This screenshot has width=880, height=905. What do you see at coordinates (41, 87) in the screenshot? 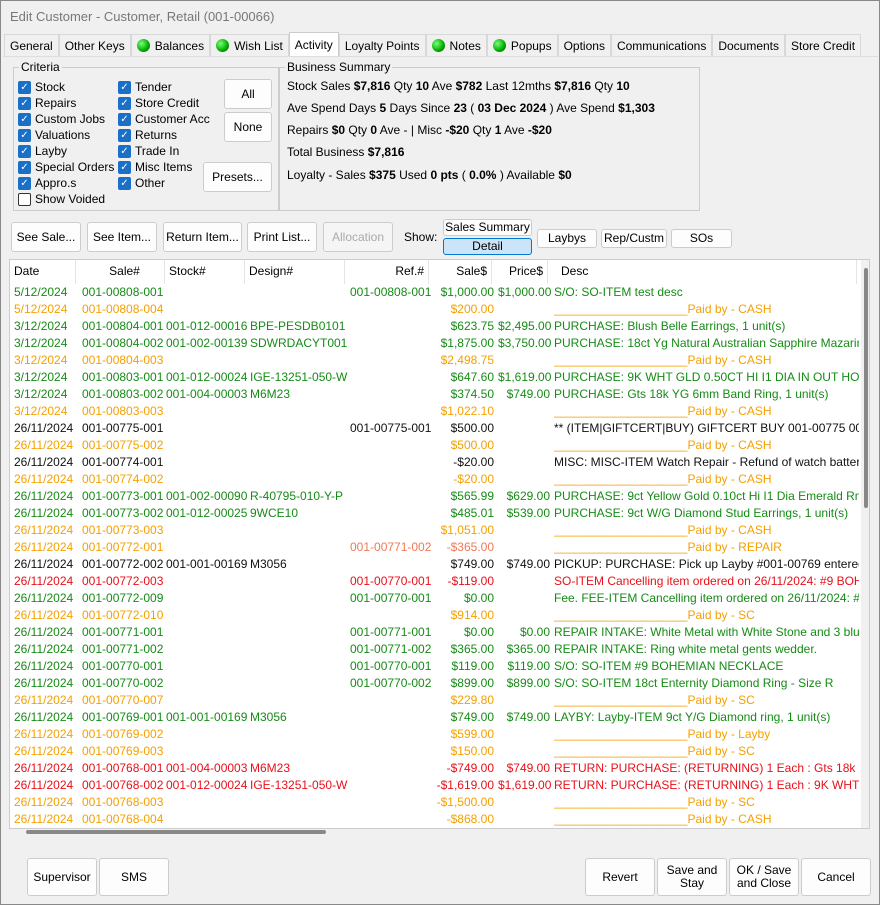
I see `checkbox-stock: ✓ Stock` at bounding box center [41, 87].